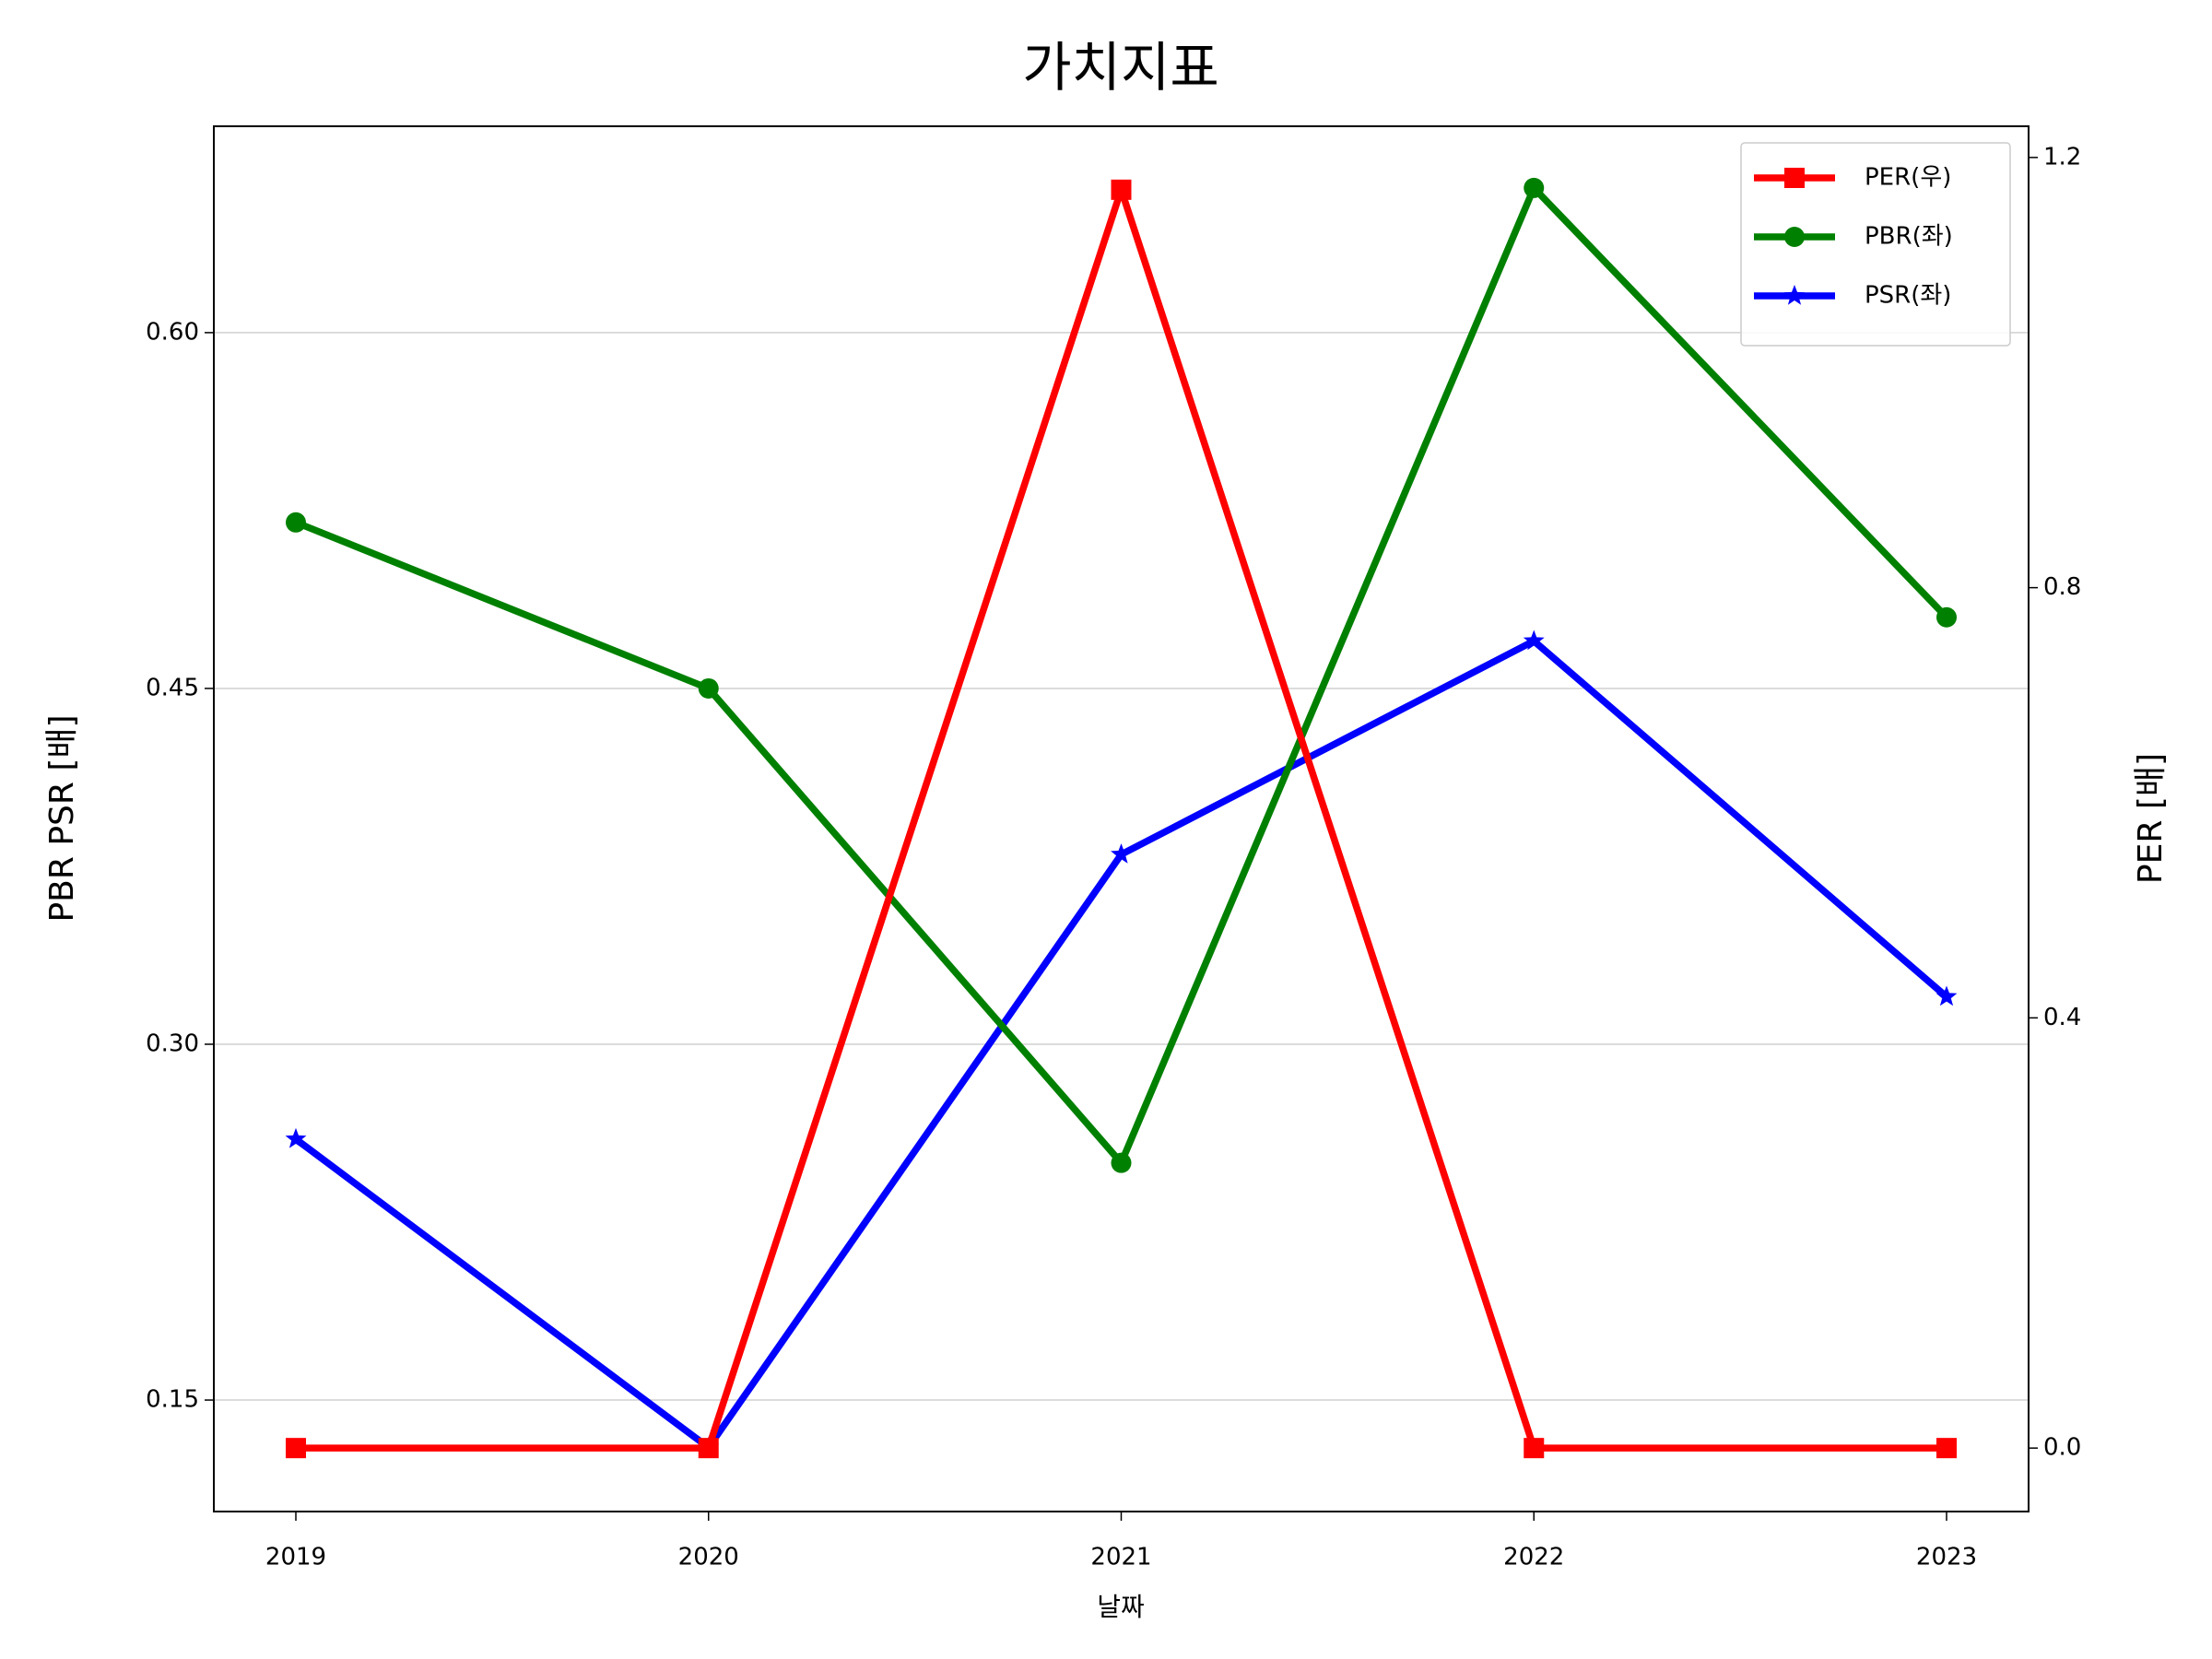 The width and height of the screenshot is (2212, 1659). Describe the element at coordinates (1946, 1557) in the screenshot. I see `x-tick-label: 2023` at that location.